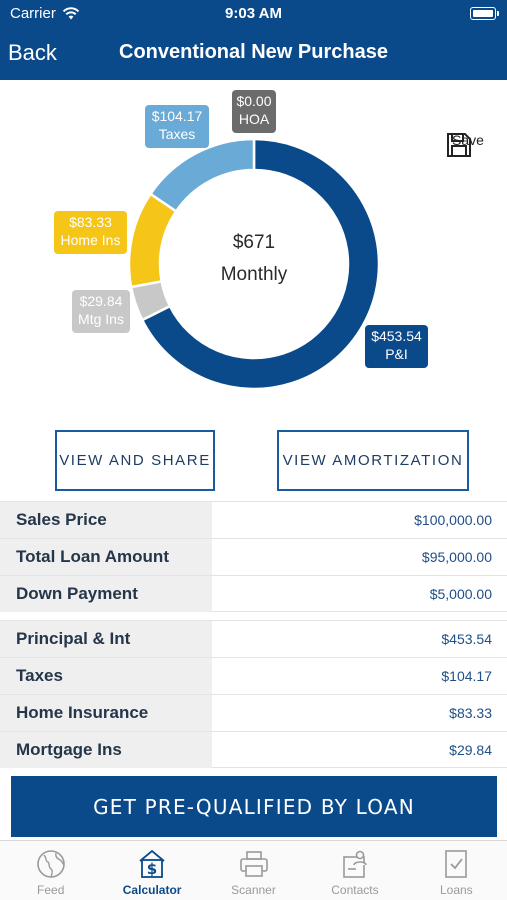 The width and height of the screenshot is (507, 900). I want to click on navigation-bar: Back Conventional New Purchase, so click(253, 54).